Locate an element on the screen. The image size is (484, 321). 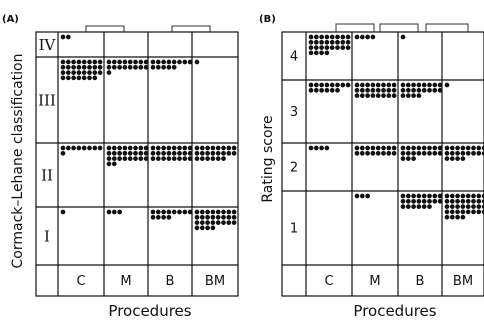
panel-b-row-label: 2 is located at coordinates (294, 168).